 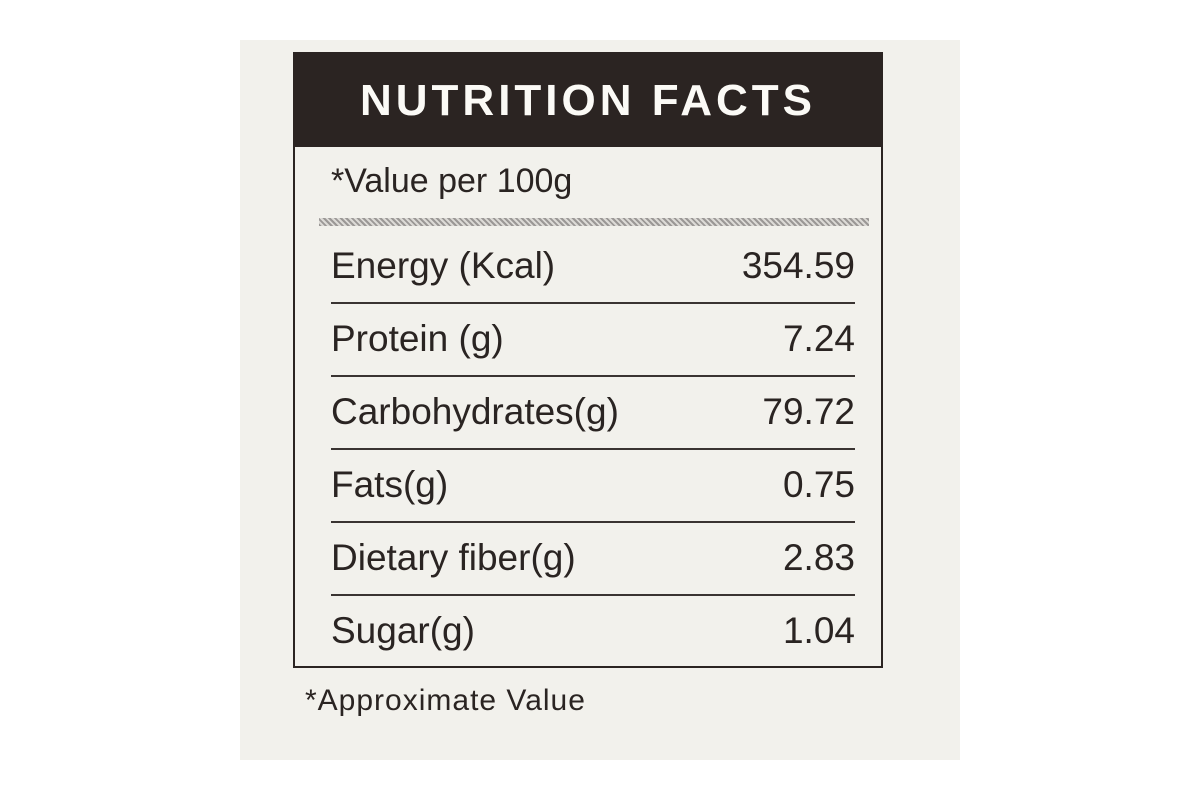 I want to click on nutrient-name: Sugar(g), so click(x=403, y=630).